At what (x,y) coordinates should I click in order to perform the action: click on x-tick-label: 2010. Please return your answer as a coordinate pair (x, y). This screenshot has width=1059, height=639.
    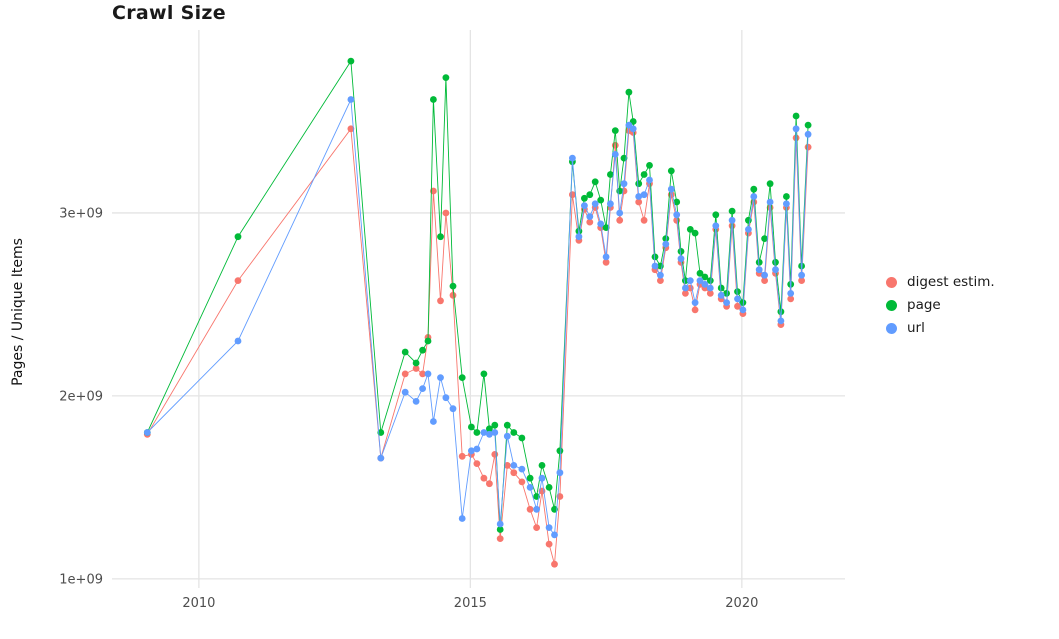
    Looking at the image, I should click on (198, 603).